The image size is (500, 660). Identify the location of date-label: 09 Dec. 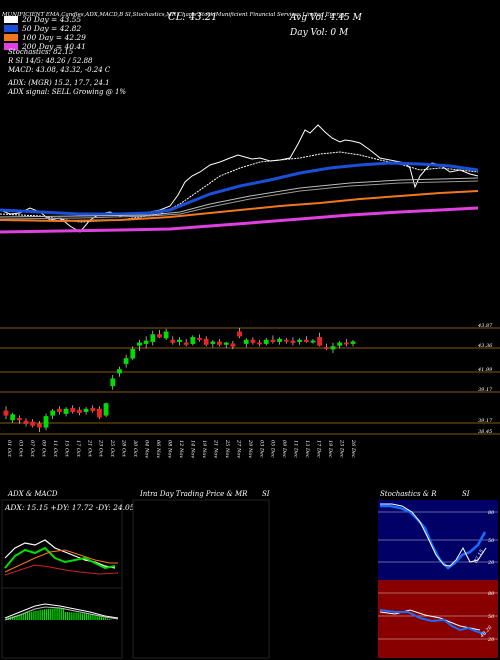
(284, 449).